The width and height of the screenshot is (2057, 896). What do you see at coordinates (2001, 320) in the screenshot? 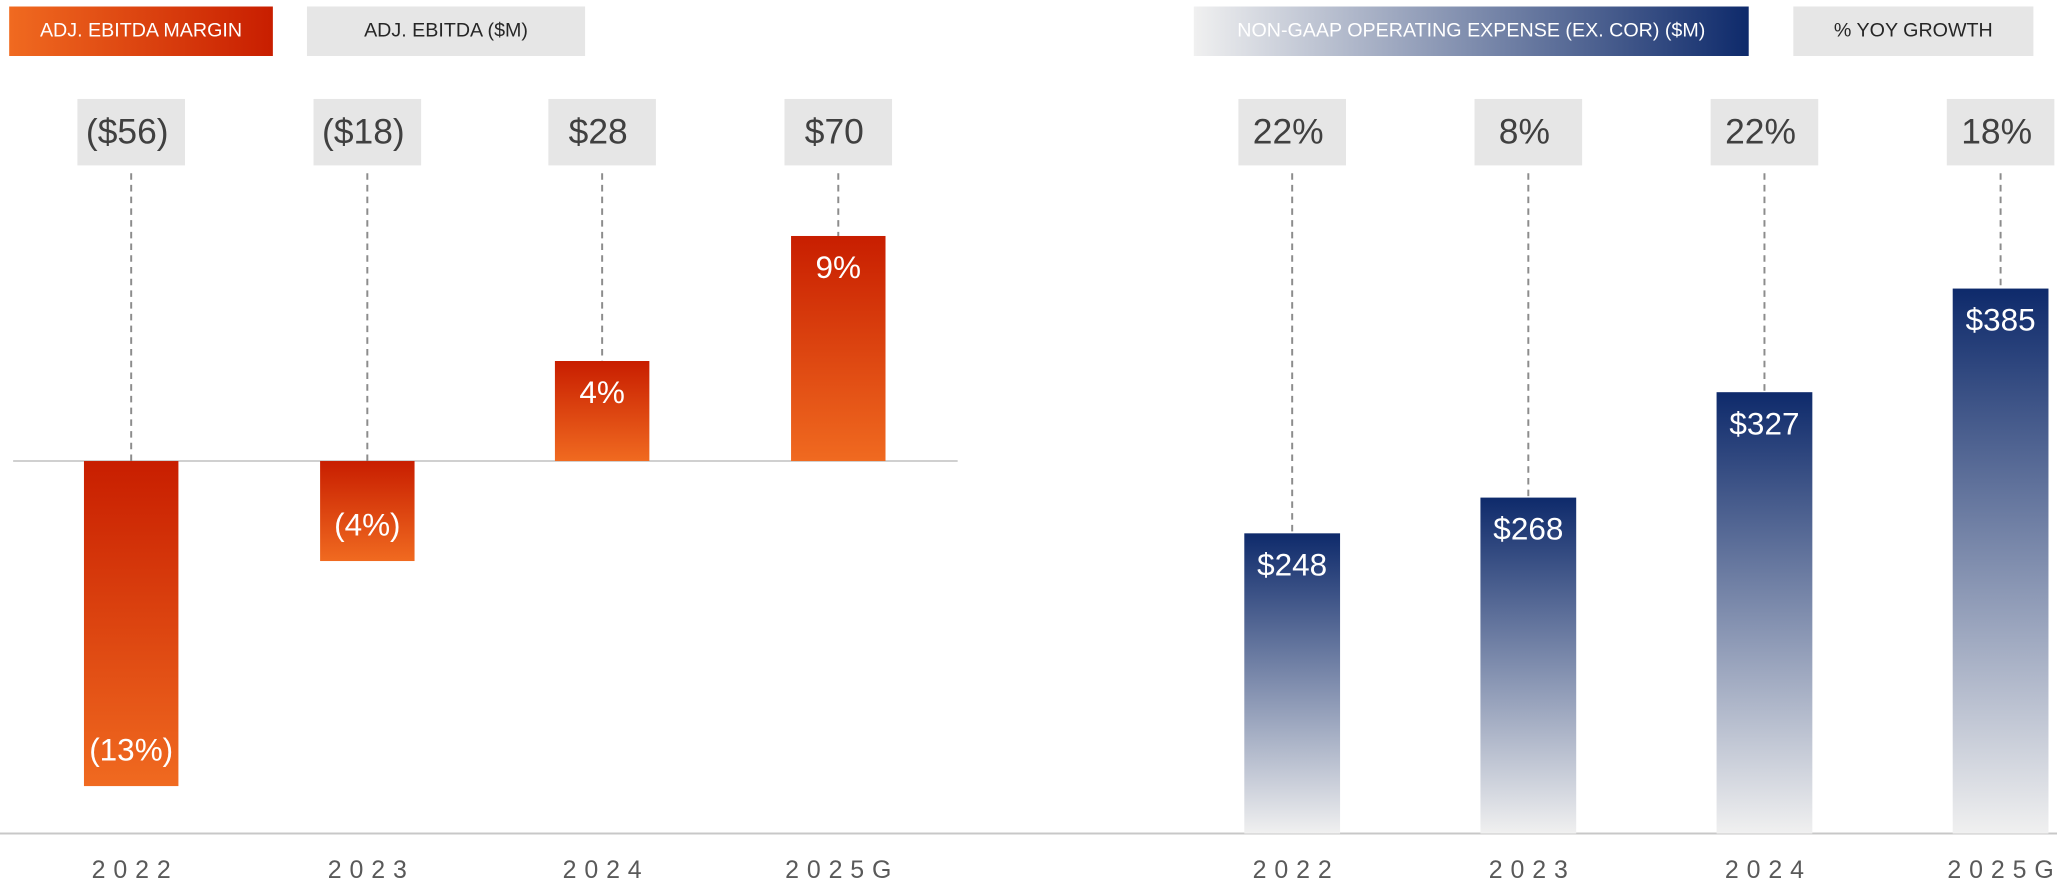
I see `bar-value-label: $385` at bounding box center [2001, 320].